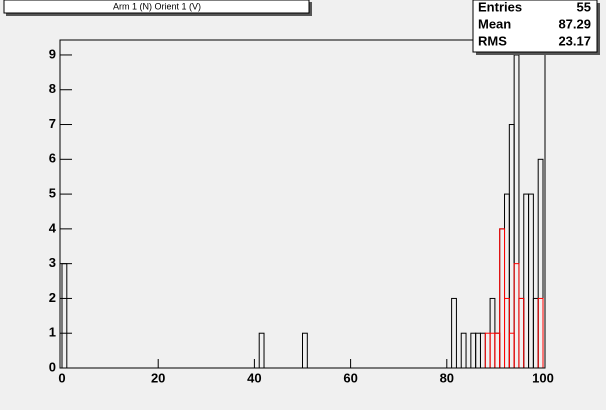  Describe the element at coordinates (494, 23) in the screenshot. I see `stats-label: Mean` at that location.